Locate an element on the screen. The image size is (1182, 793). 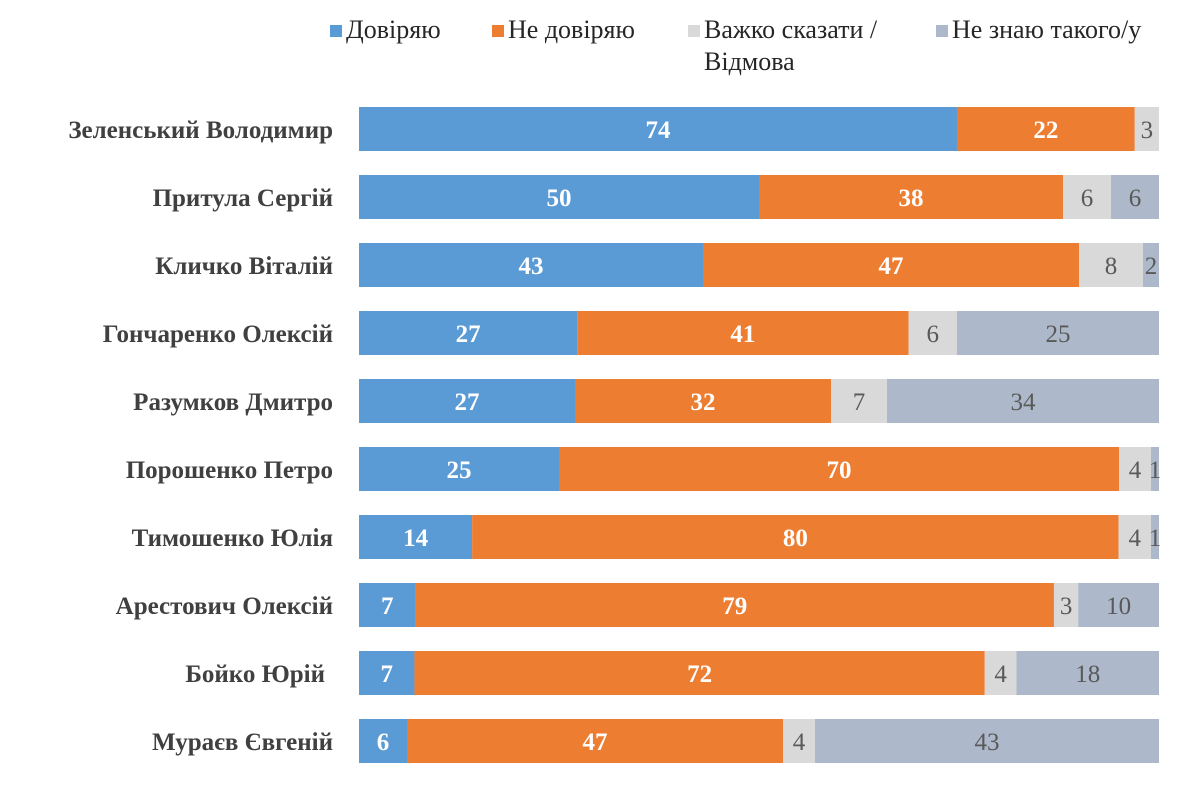
data-label: 10 is located at coordinates (1118, 606).